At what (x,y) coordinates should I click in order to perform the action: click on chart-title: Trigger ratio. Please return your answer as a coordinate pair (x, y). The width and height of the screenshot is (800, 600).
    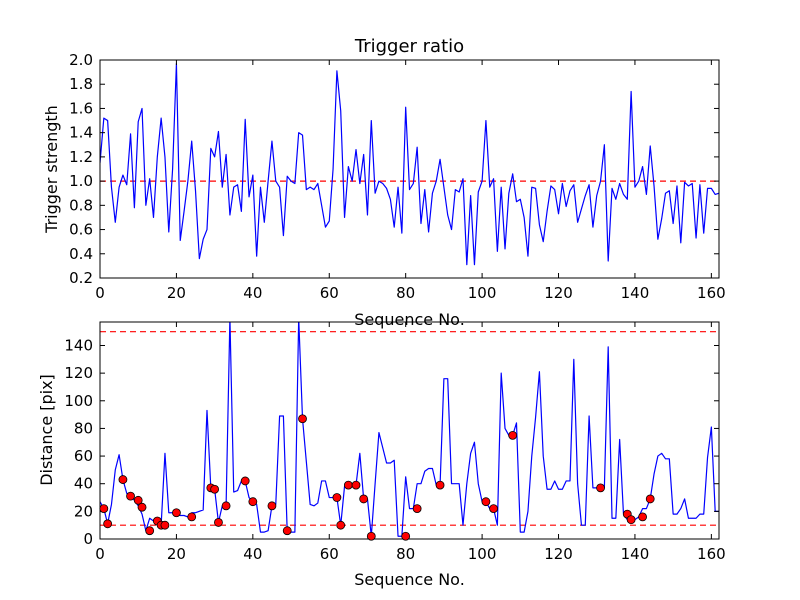
    Looking at the image, I should click on (409, 46).